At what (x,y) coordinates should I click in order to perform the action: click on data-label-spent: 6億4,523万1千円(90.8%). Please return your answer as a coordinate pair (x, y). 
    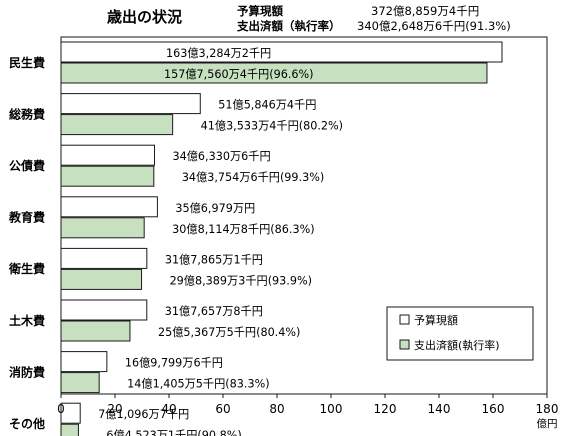
    Looking at the image, I should click on (173, 432).